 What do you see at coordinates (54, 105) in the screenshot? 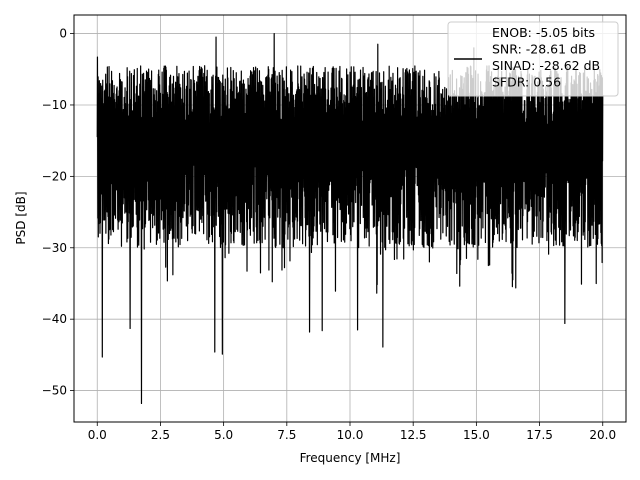
I see `y-tick-label: −10` at bounding box center [54, 105].